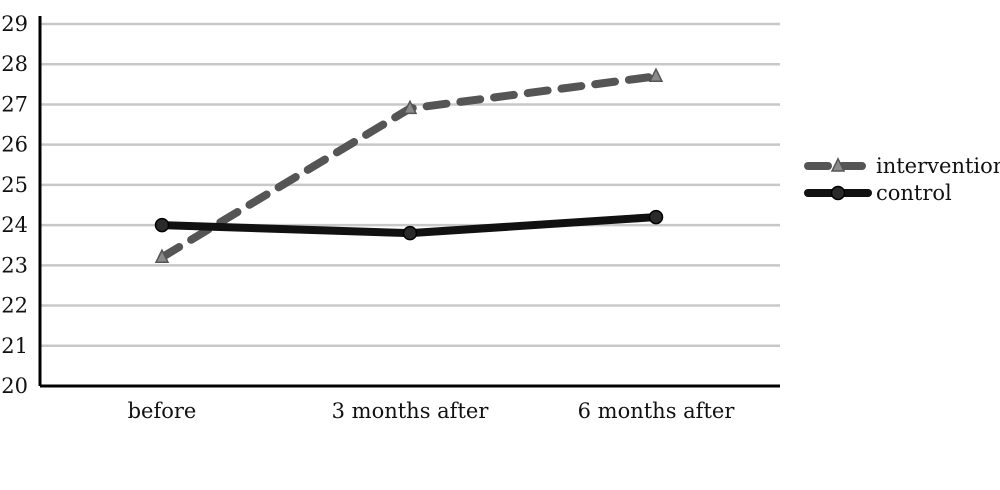 The width and height of the screenshot is (1000, 490). What do you see at coordinates (14, 386) in the screenshot?
I see `y-tick-label: 20` at bounding box center [14, 386].